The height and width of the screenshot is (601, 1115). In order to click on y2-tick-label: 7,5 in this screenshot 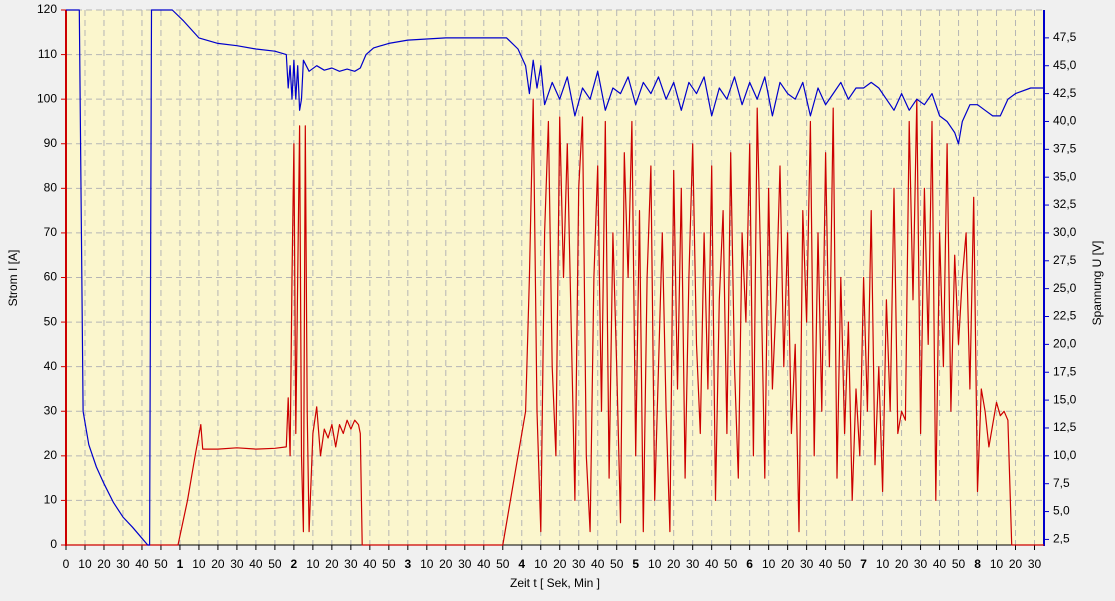, I will do `click(1061, 483)`.